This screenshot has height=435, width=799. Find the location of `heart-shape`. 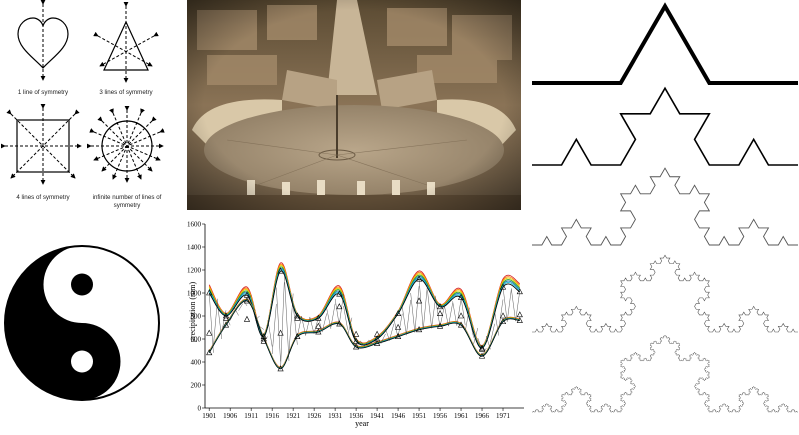

heart-shape is located at coordinates (43, 40).